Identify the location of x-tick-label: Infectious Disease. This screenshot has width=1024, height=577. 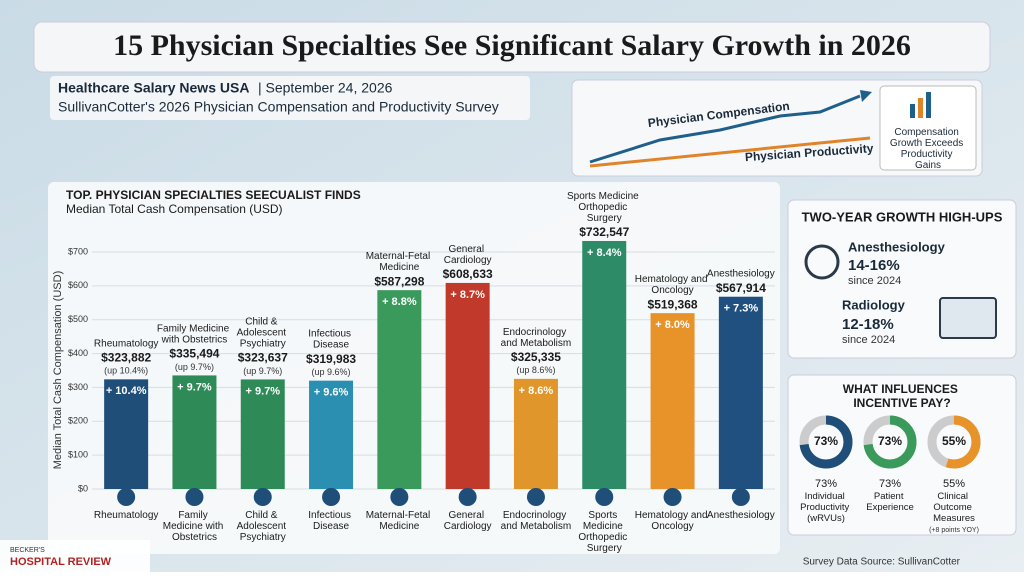
(331, 521).